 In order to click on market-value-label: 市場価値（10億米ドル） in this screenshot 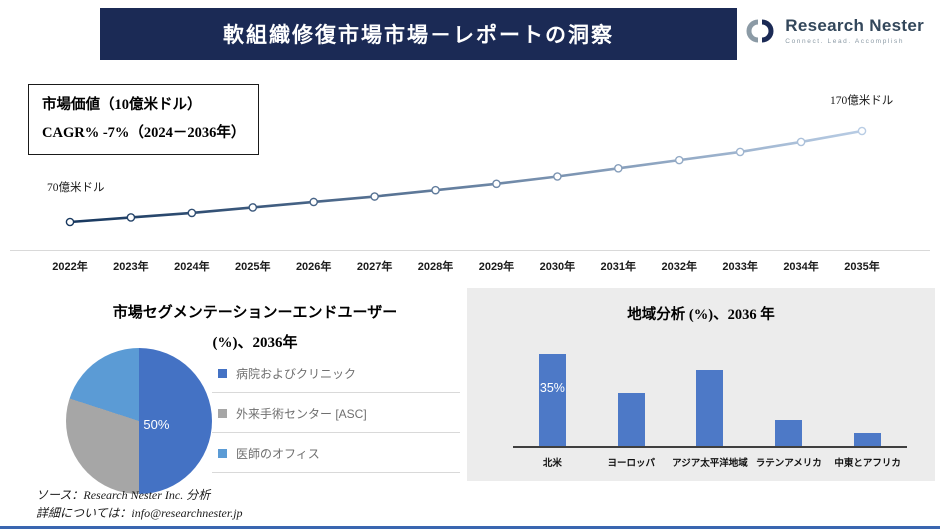, I will do `click(122, 105)`.